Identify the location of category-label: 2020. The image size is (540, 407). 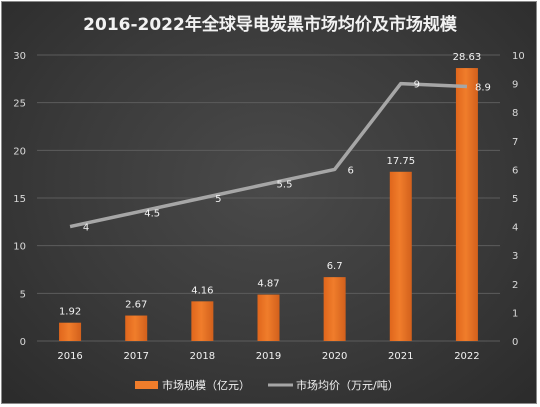
(334, 356).